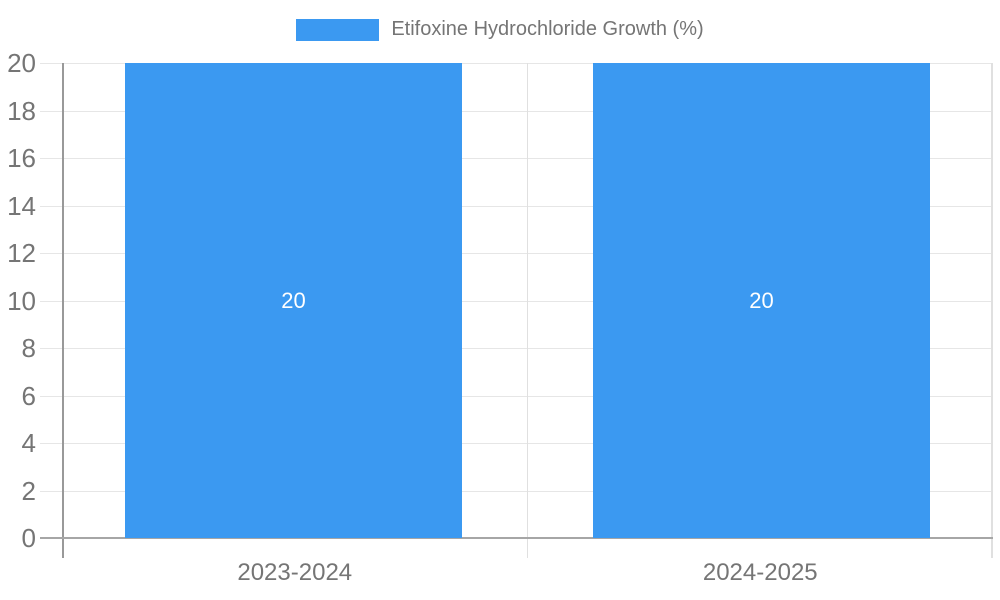 The height and width of the screenshot is (600, 1000). What do you see at coordinates (516, 538) in the screenshot?
I see `x-axis-line` at bounding box center [516, 538].